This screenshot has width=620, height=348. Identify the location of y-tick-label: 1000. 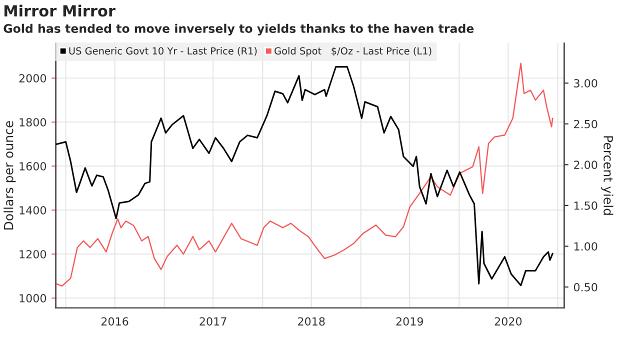
(33, 298).